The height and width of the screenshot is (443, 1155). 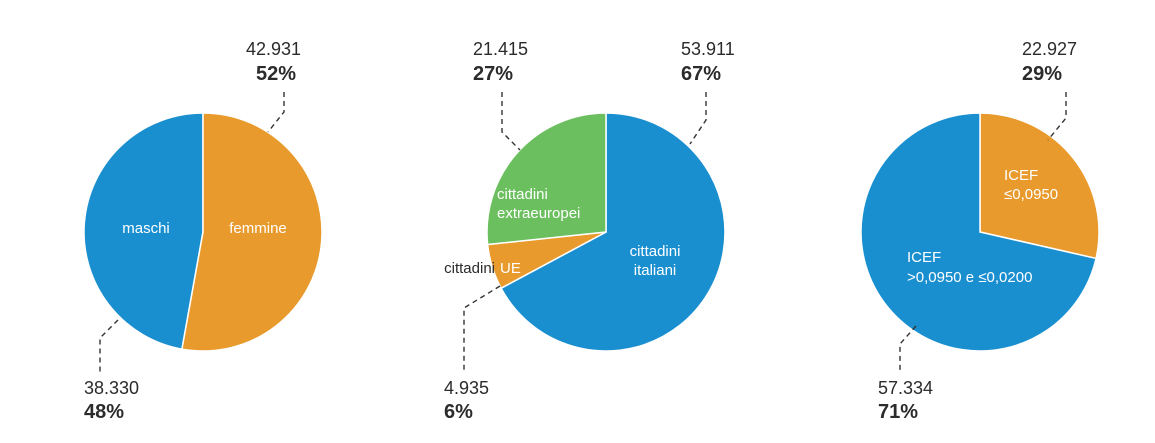 I want to click on value-extraeuropei: 21.415, so click(x=500, y=49).